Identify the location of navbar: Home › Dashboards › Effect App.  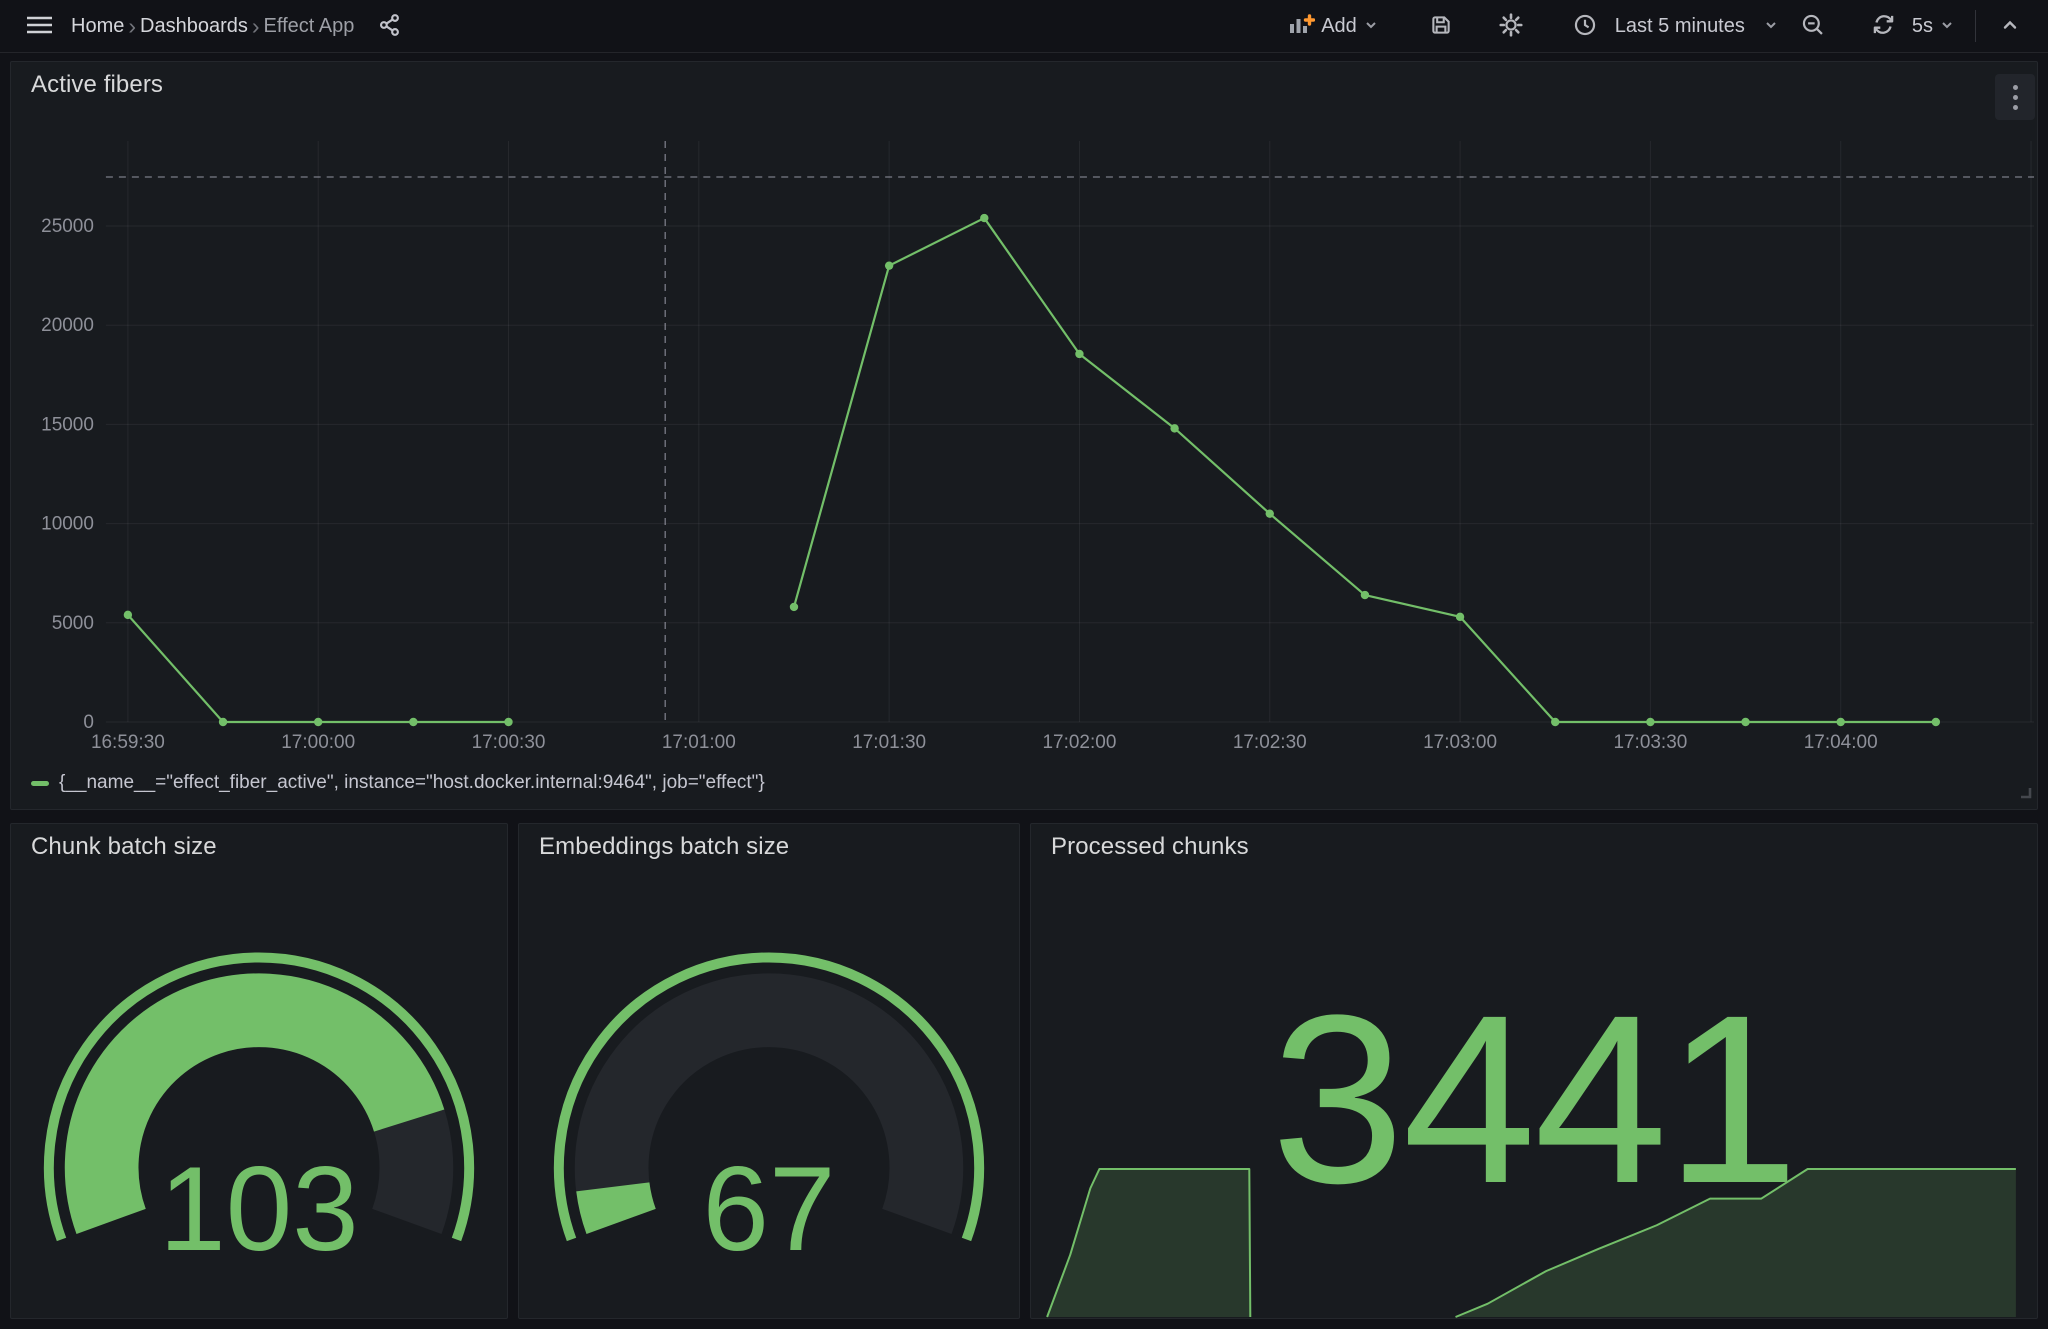
(1024, 26).